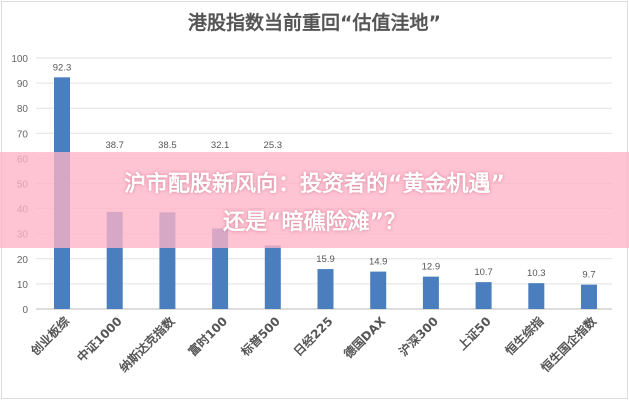  What do you see at coordinates (23, 285) in the screenshot?
I see `y-tick-label: 10` at bounding box center [23, 285].